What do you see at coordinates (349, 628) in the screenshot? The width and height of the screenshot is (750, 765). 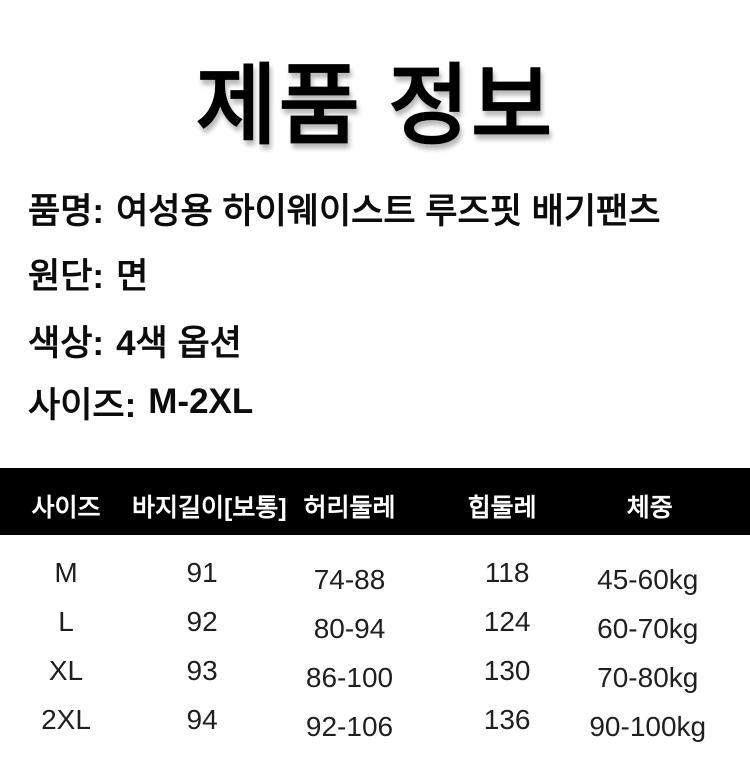 I see `cell-waist: 80-94` at bounding box center [349, 628].